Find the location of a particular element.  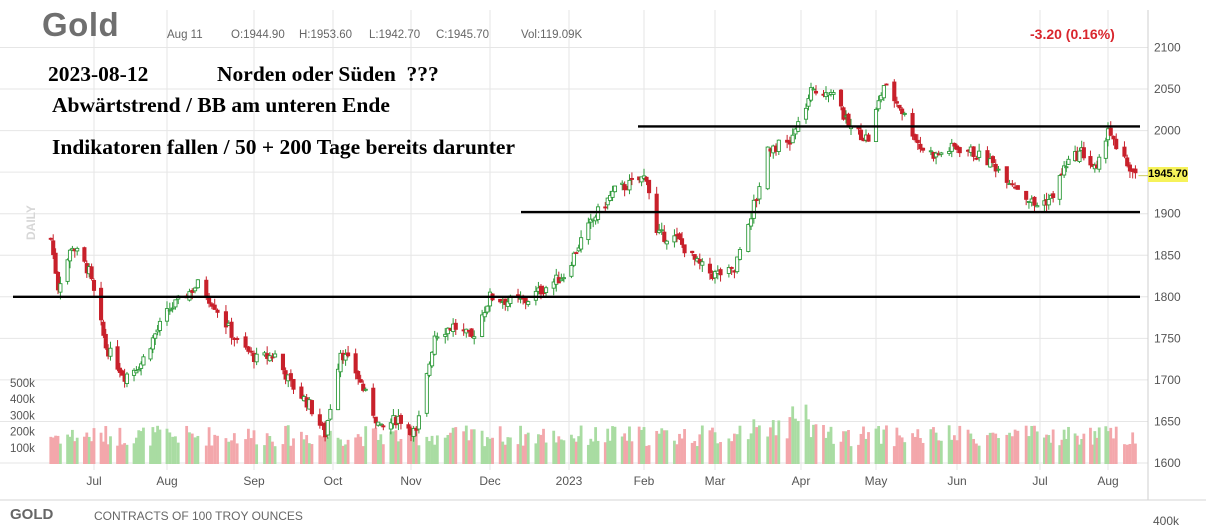

y-tick-label: 1700 is located at coordinates (1167, 380).